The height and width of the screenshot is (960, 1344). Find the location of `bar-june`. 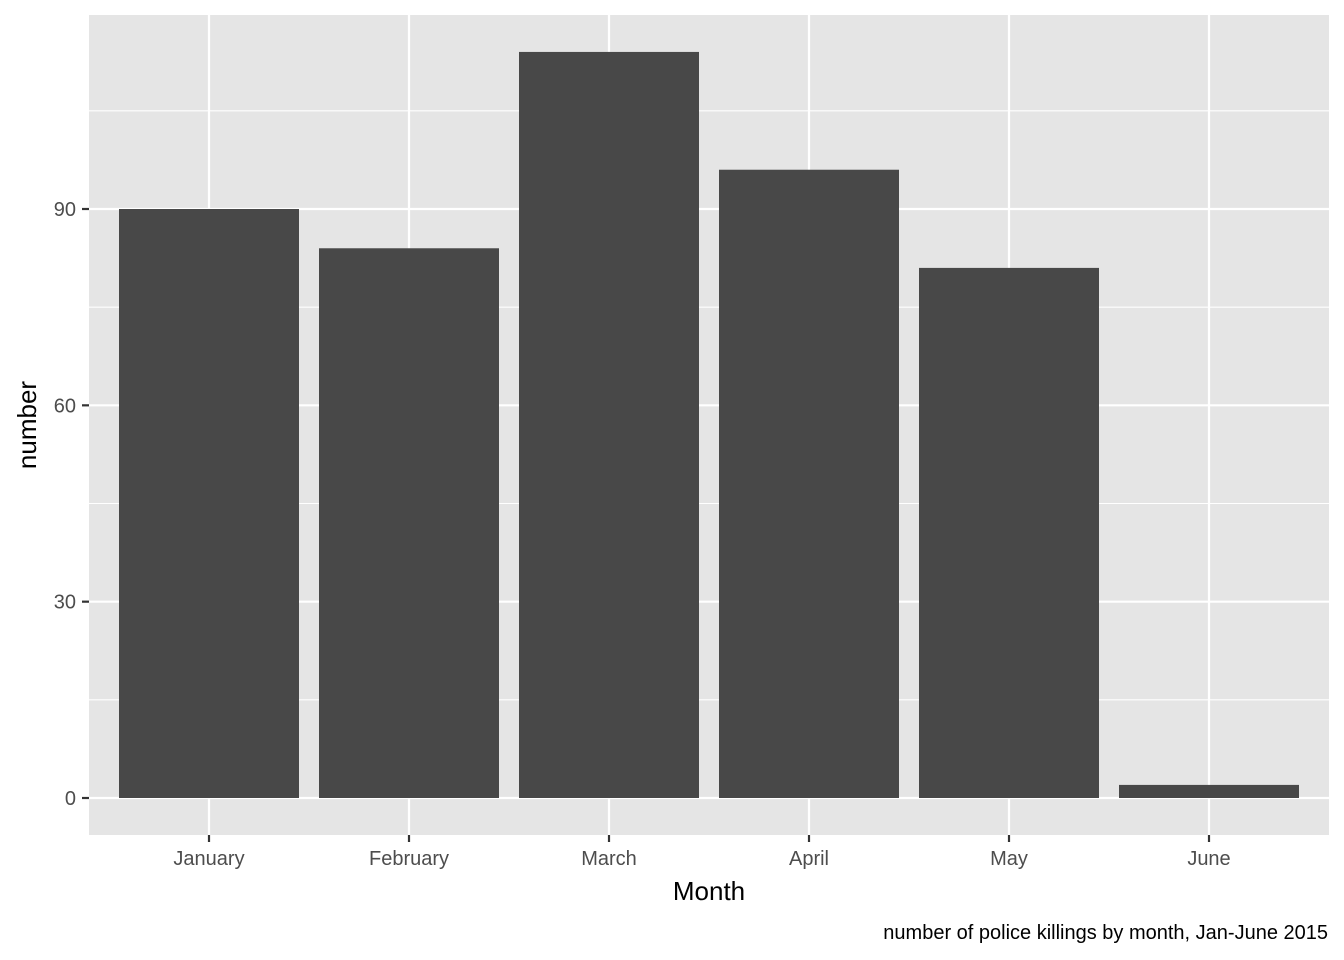

bar-june is located at coordinates (1209, 791).